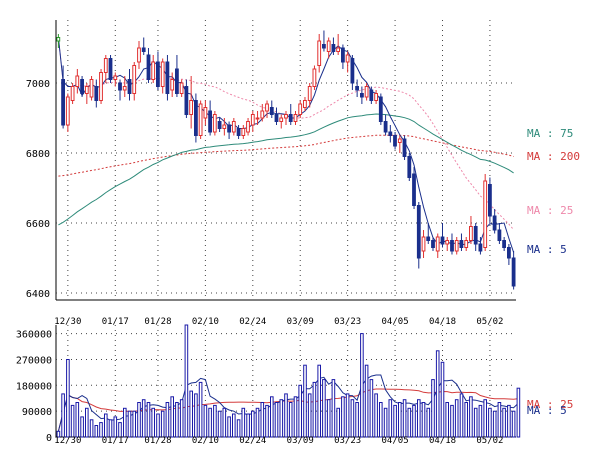  I want to click on price-ma-label: MA : 25, so click(550, 210).